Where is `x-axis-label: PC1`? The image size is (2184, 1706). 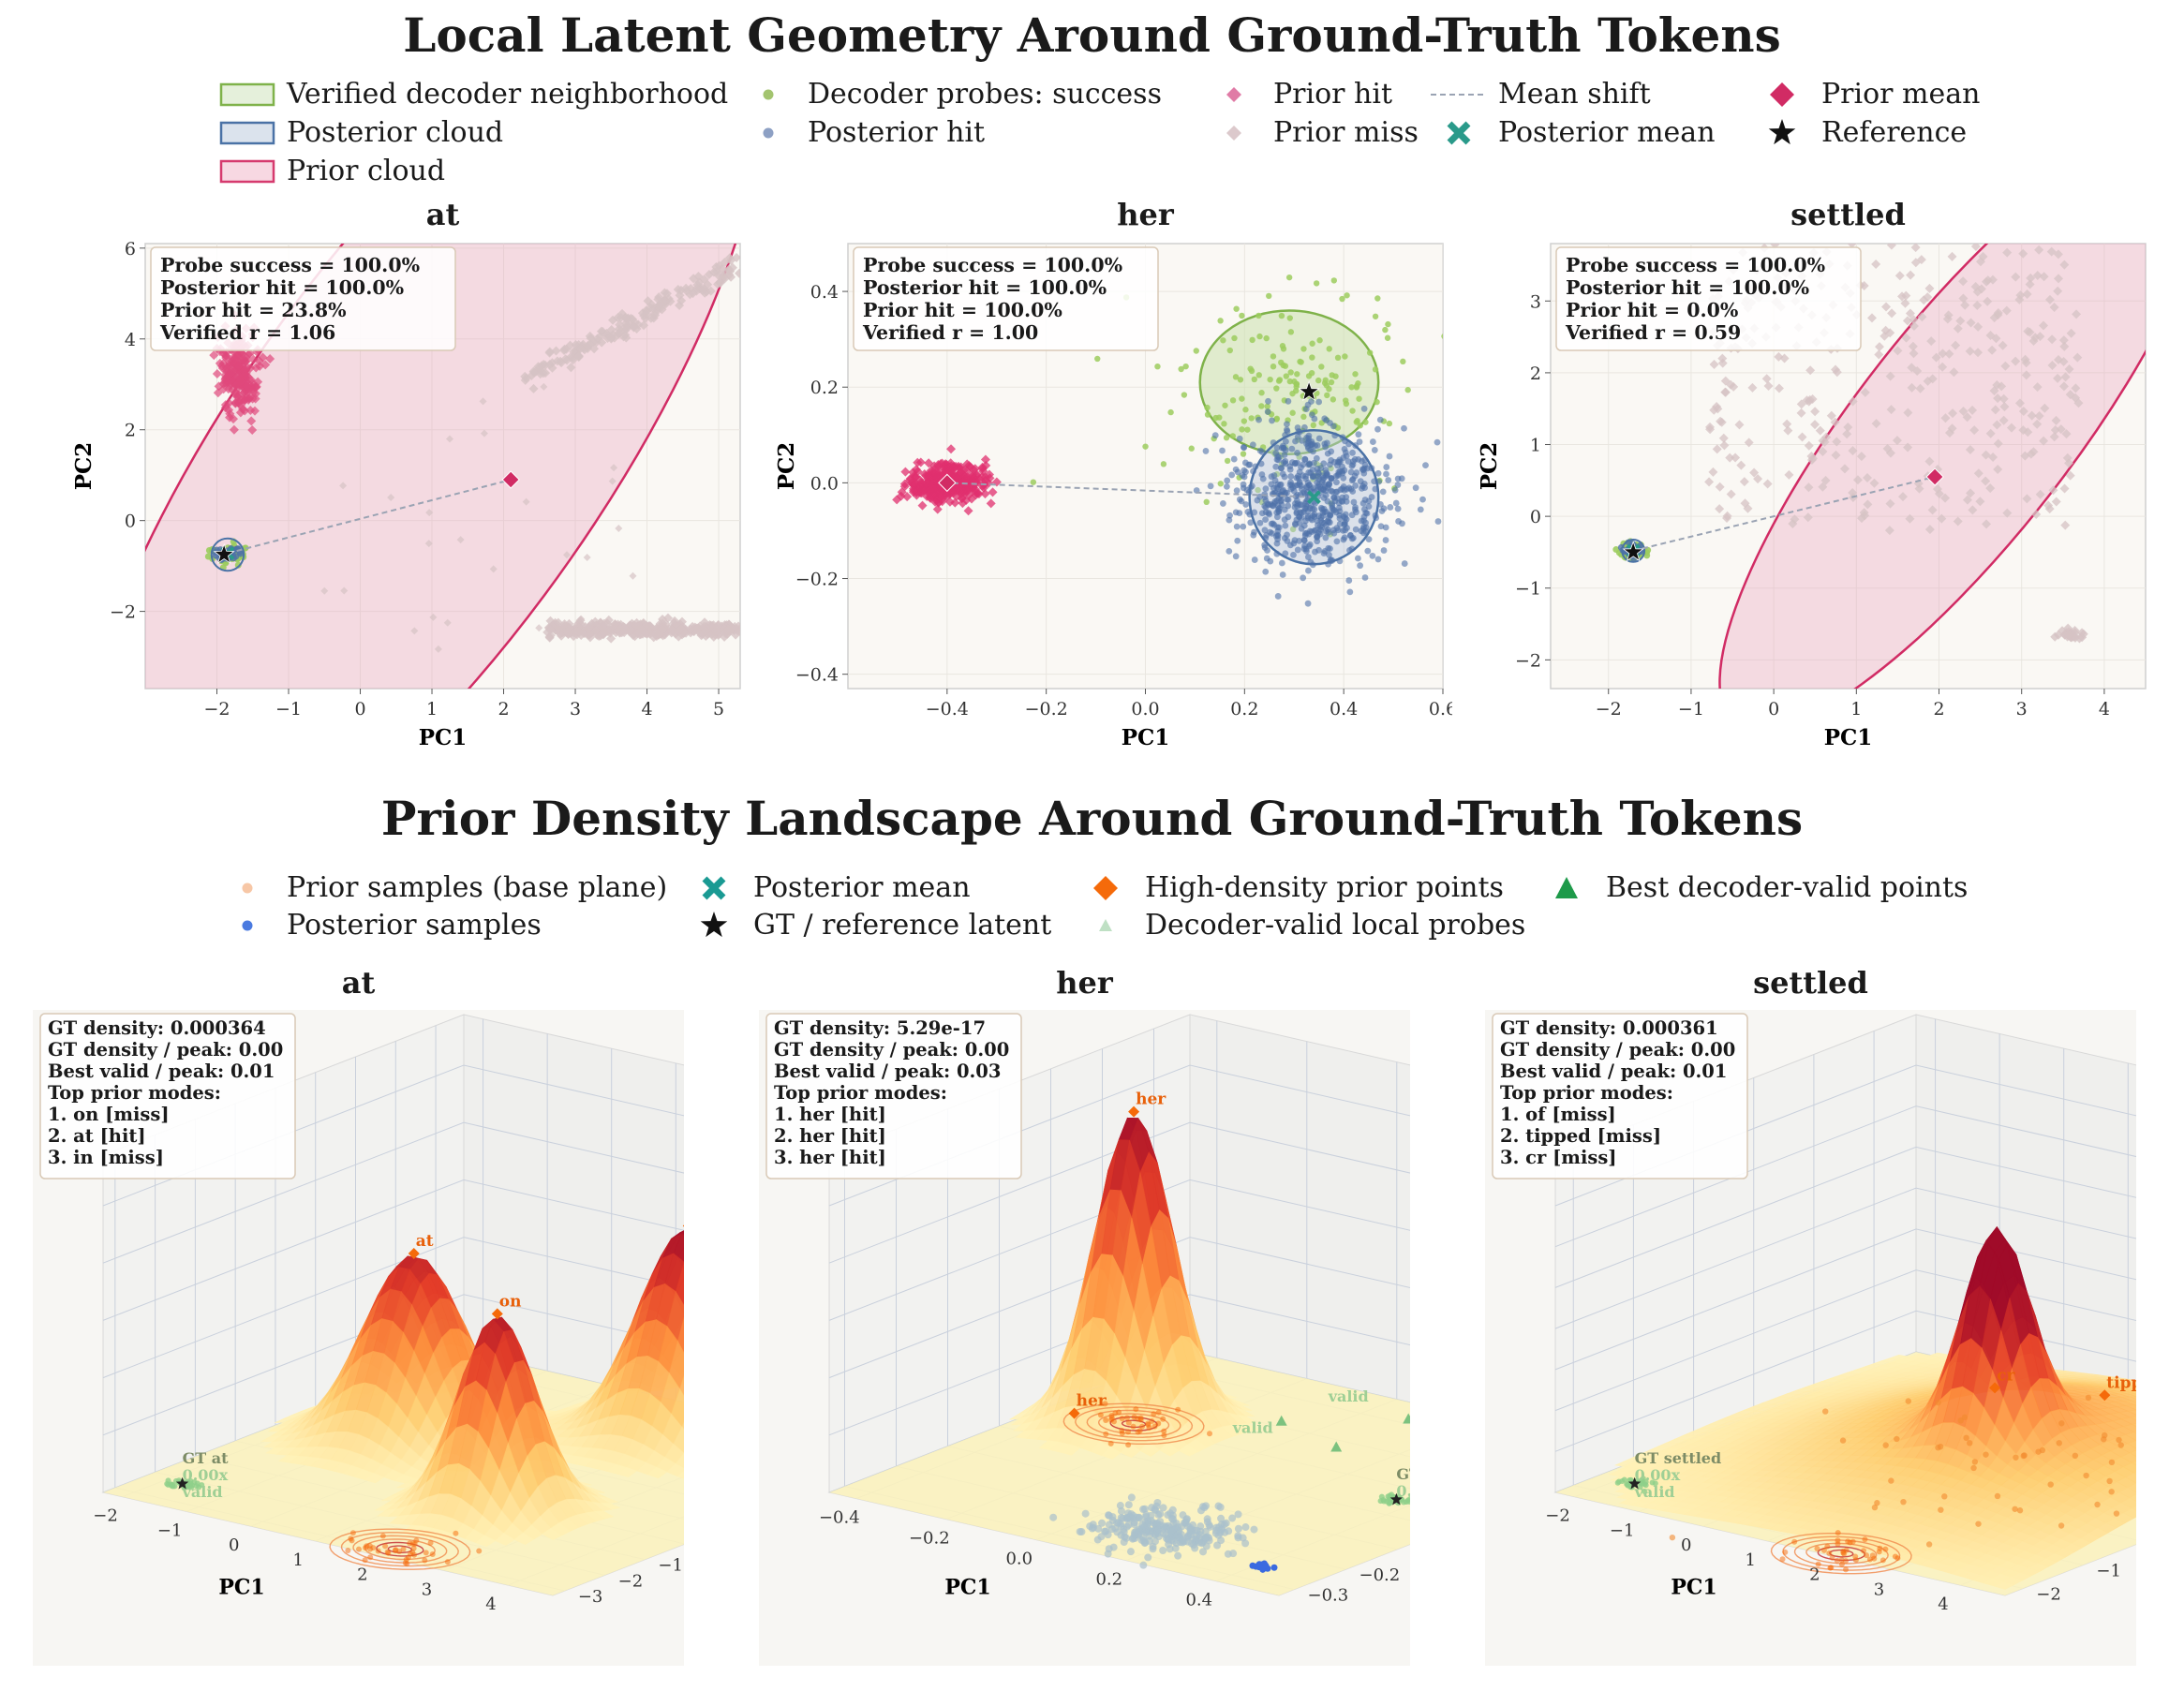 x-axis-label: PC1 is located at coordinates (1146, 737).